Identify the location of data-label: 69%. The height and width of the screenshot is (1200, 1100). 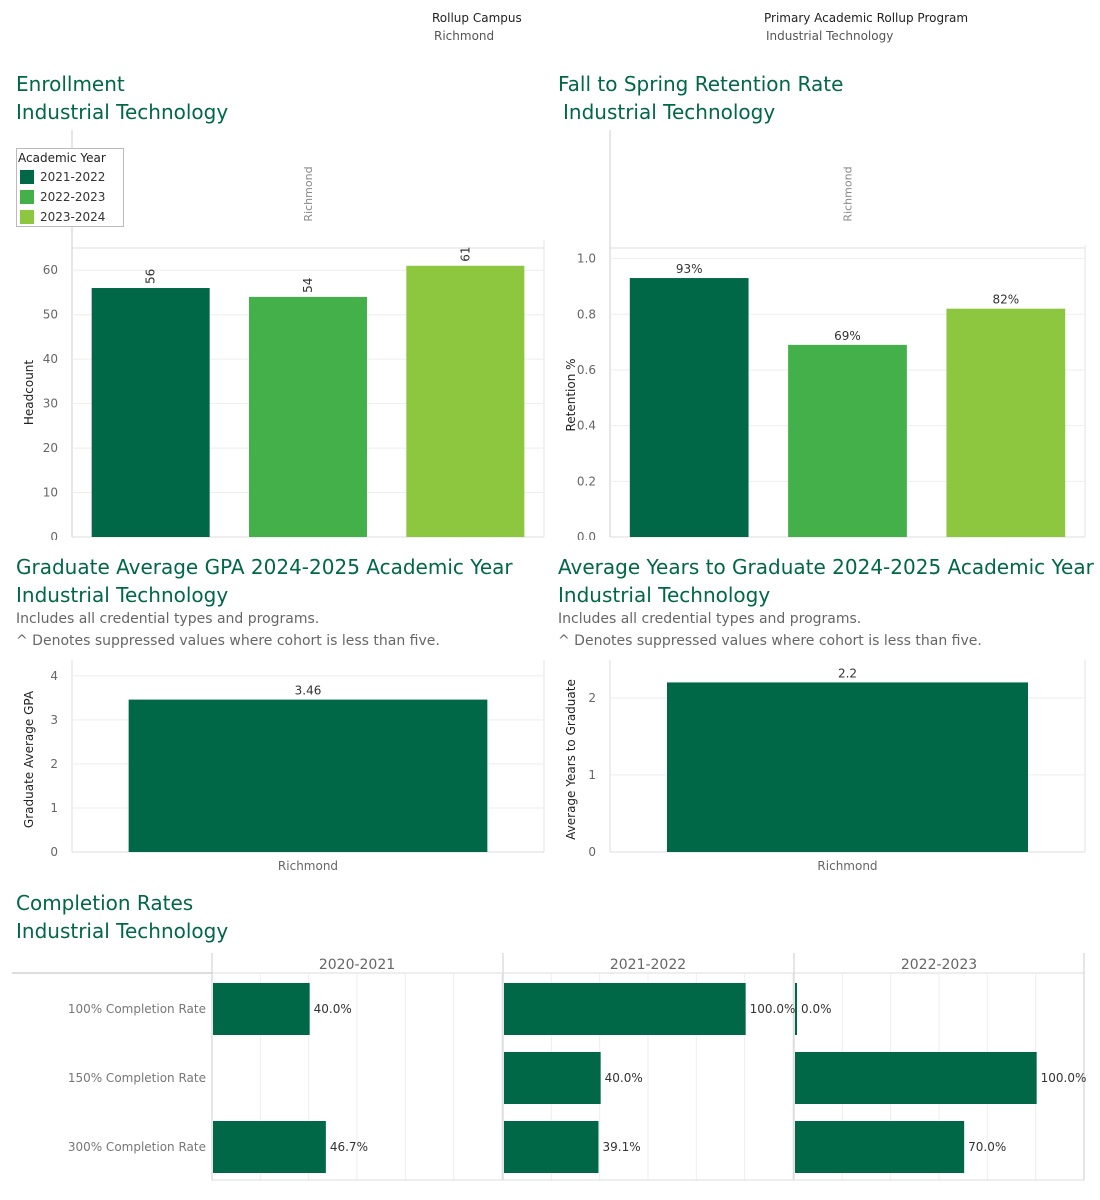
(847, 336).